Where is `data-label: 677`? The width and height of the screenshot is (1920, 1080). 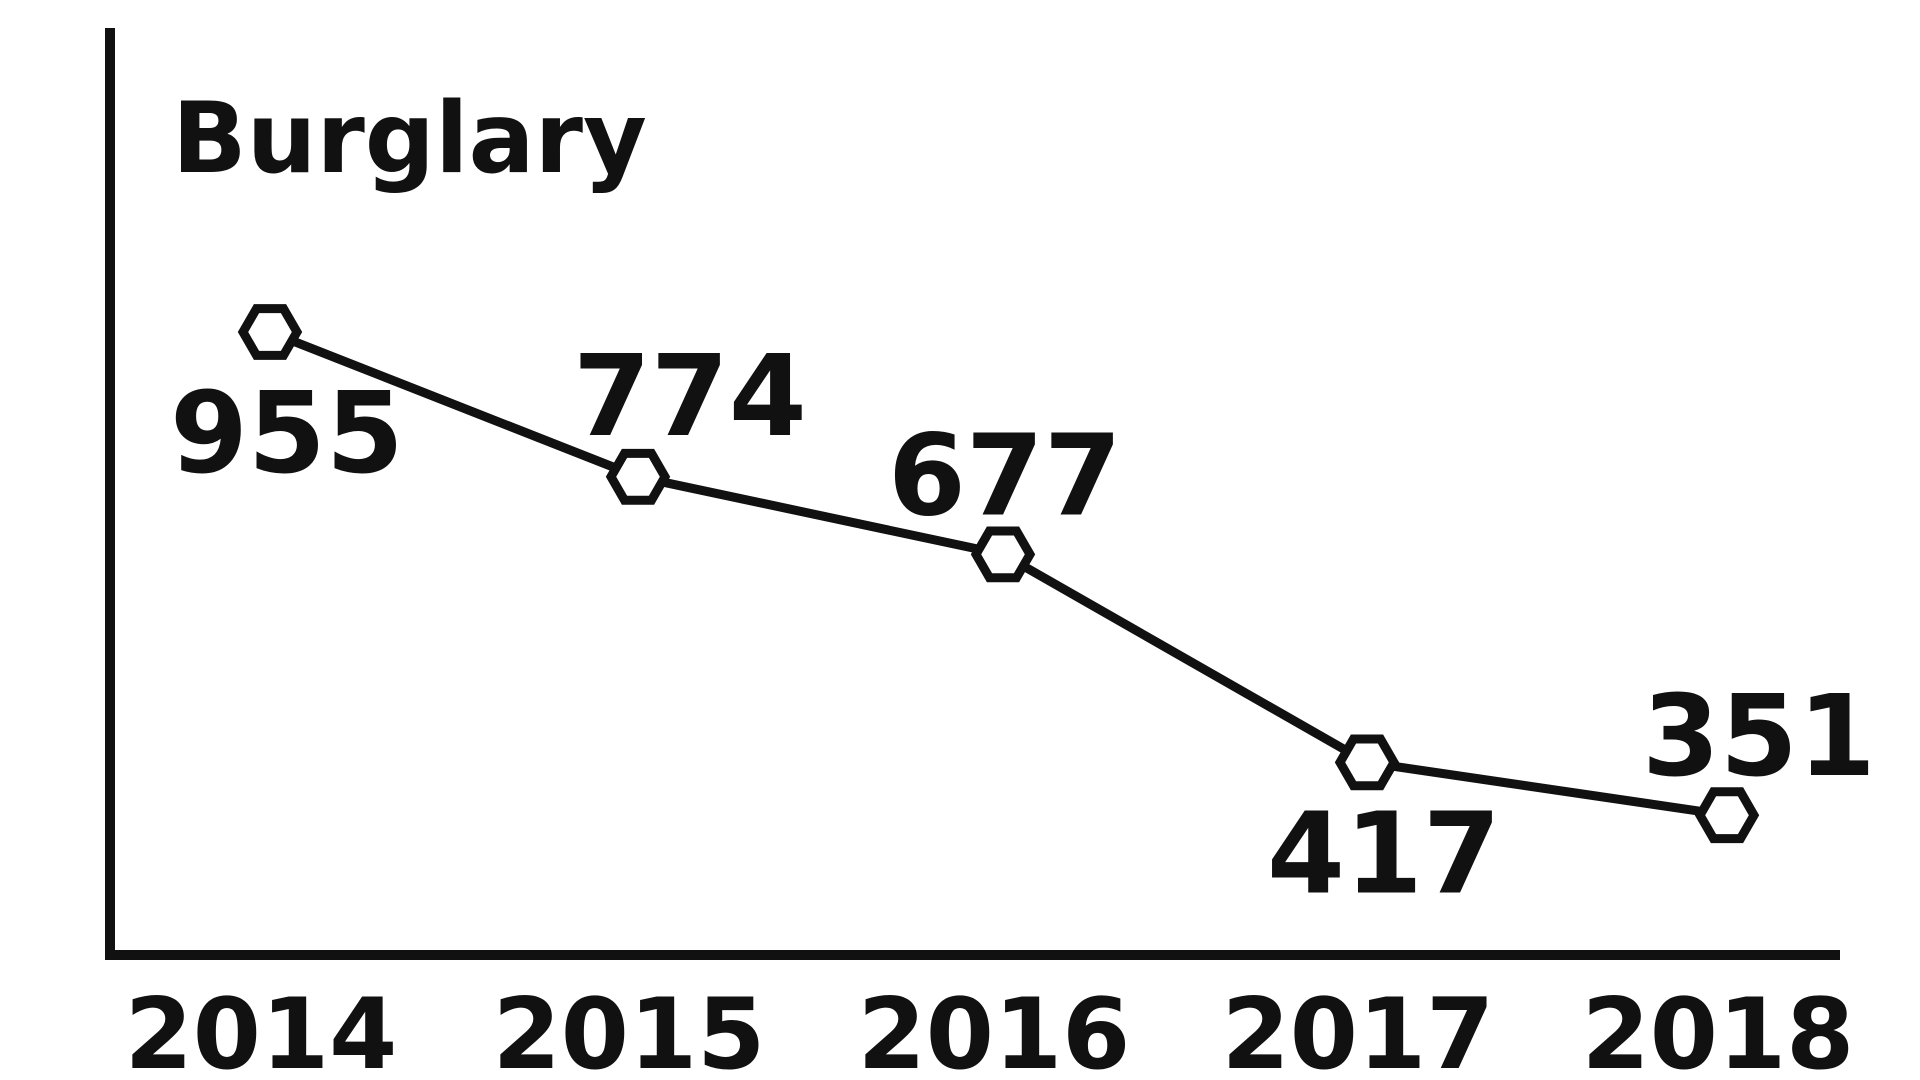 data-label: 677 is located at coordinates (1005, 476).